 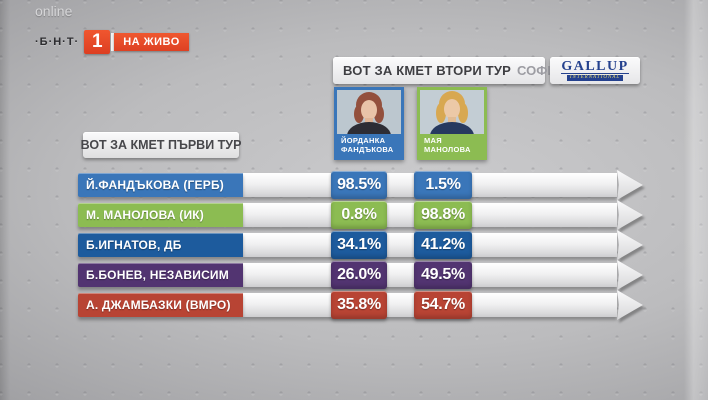 What do you see at coordinates (696, 200) in the screenshot?
I see `right-edge-highlight` at bounding box center [696, 200].